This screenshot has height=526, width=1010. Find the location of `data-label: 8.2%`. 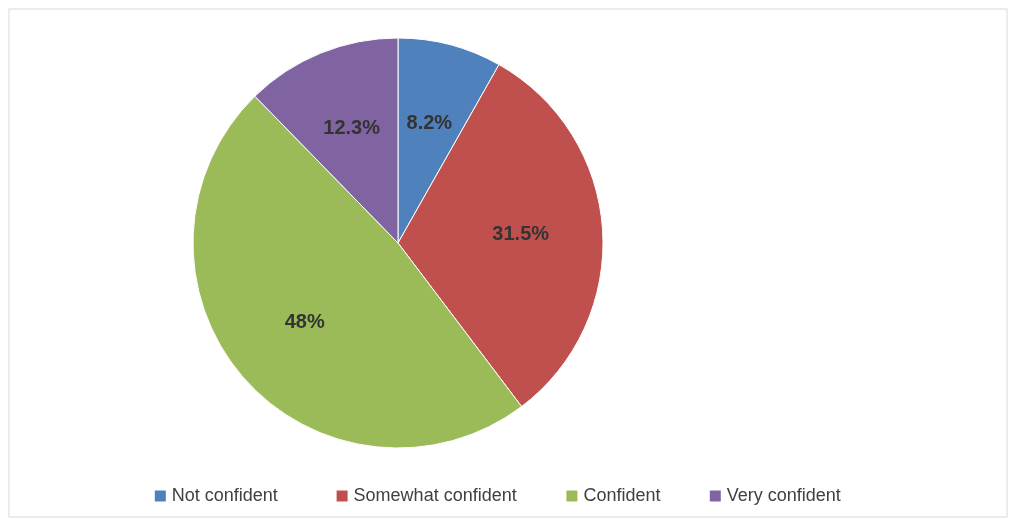

data-label: 8.2% is located at coordinates (429, 122).